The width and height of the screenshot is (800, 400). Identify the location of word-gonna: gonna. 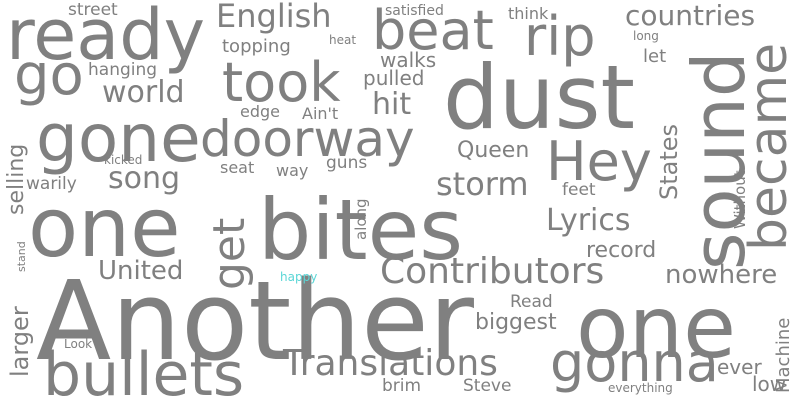
(634, 362).